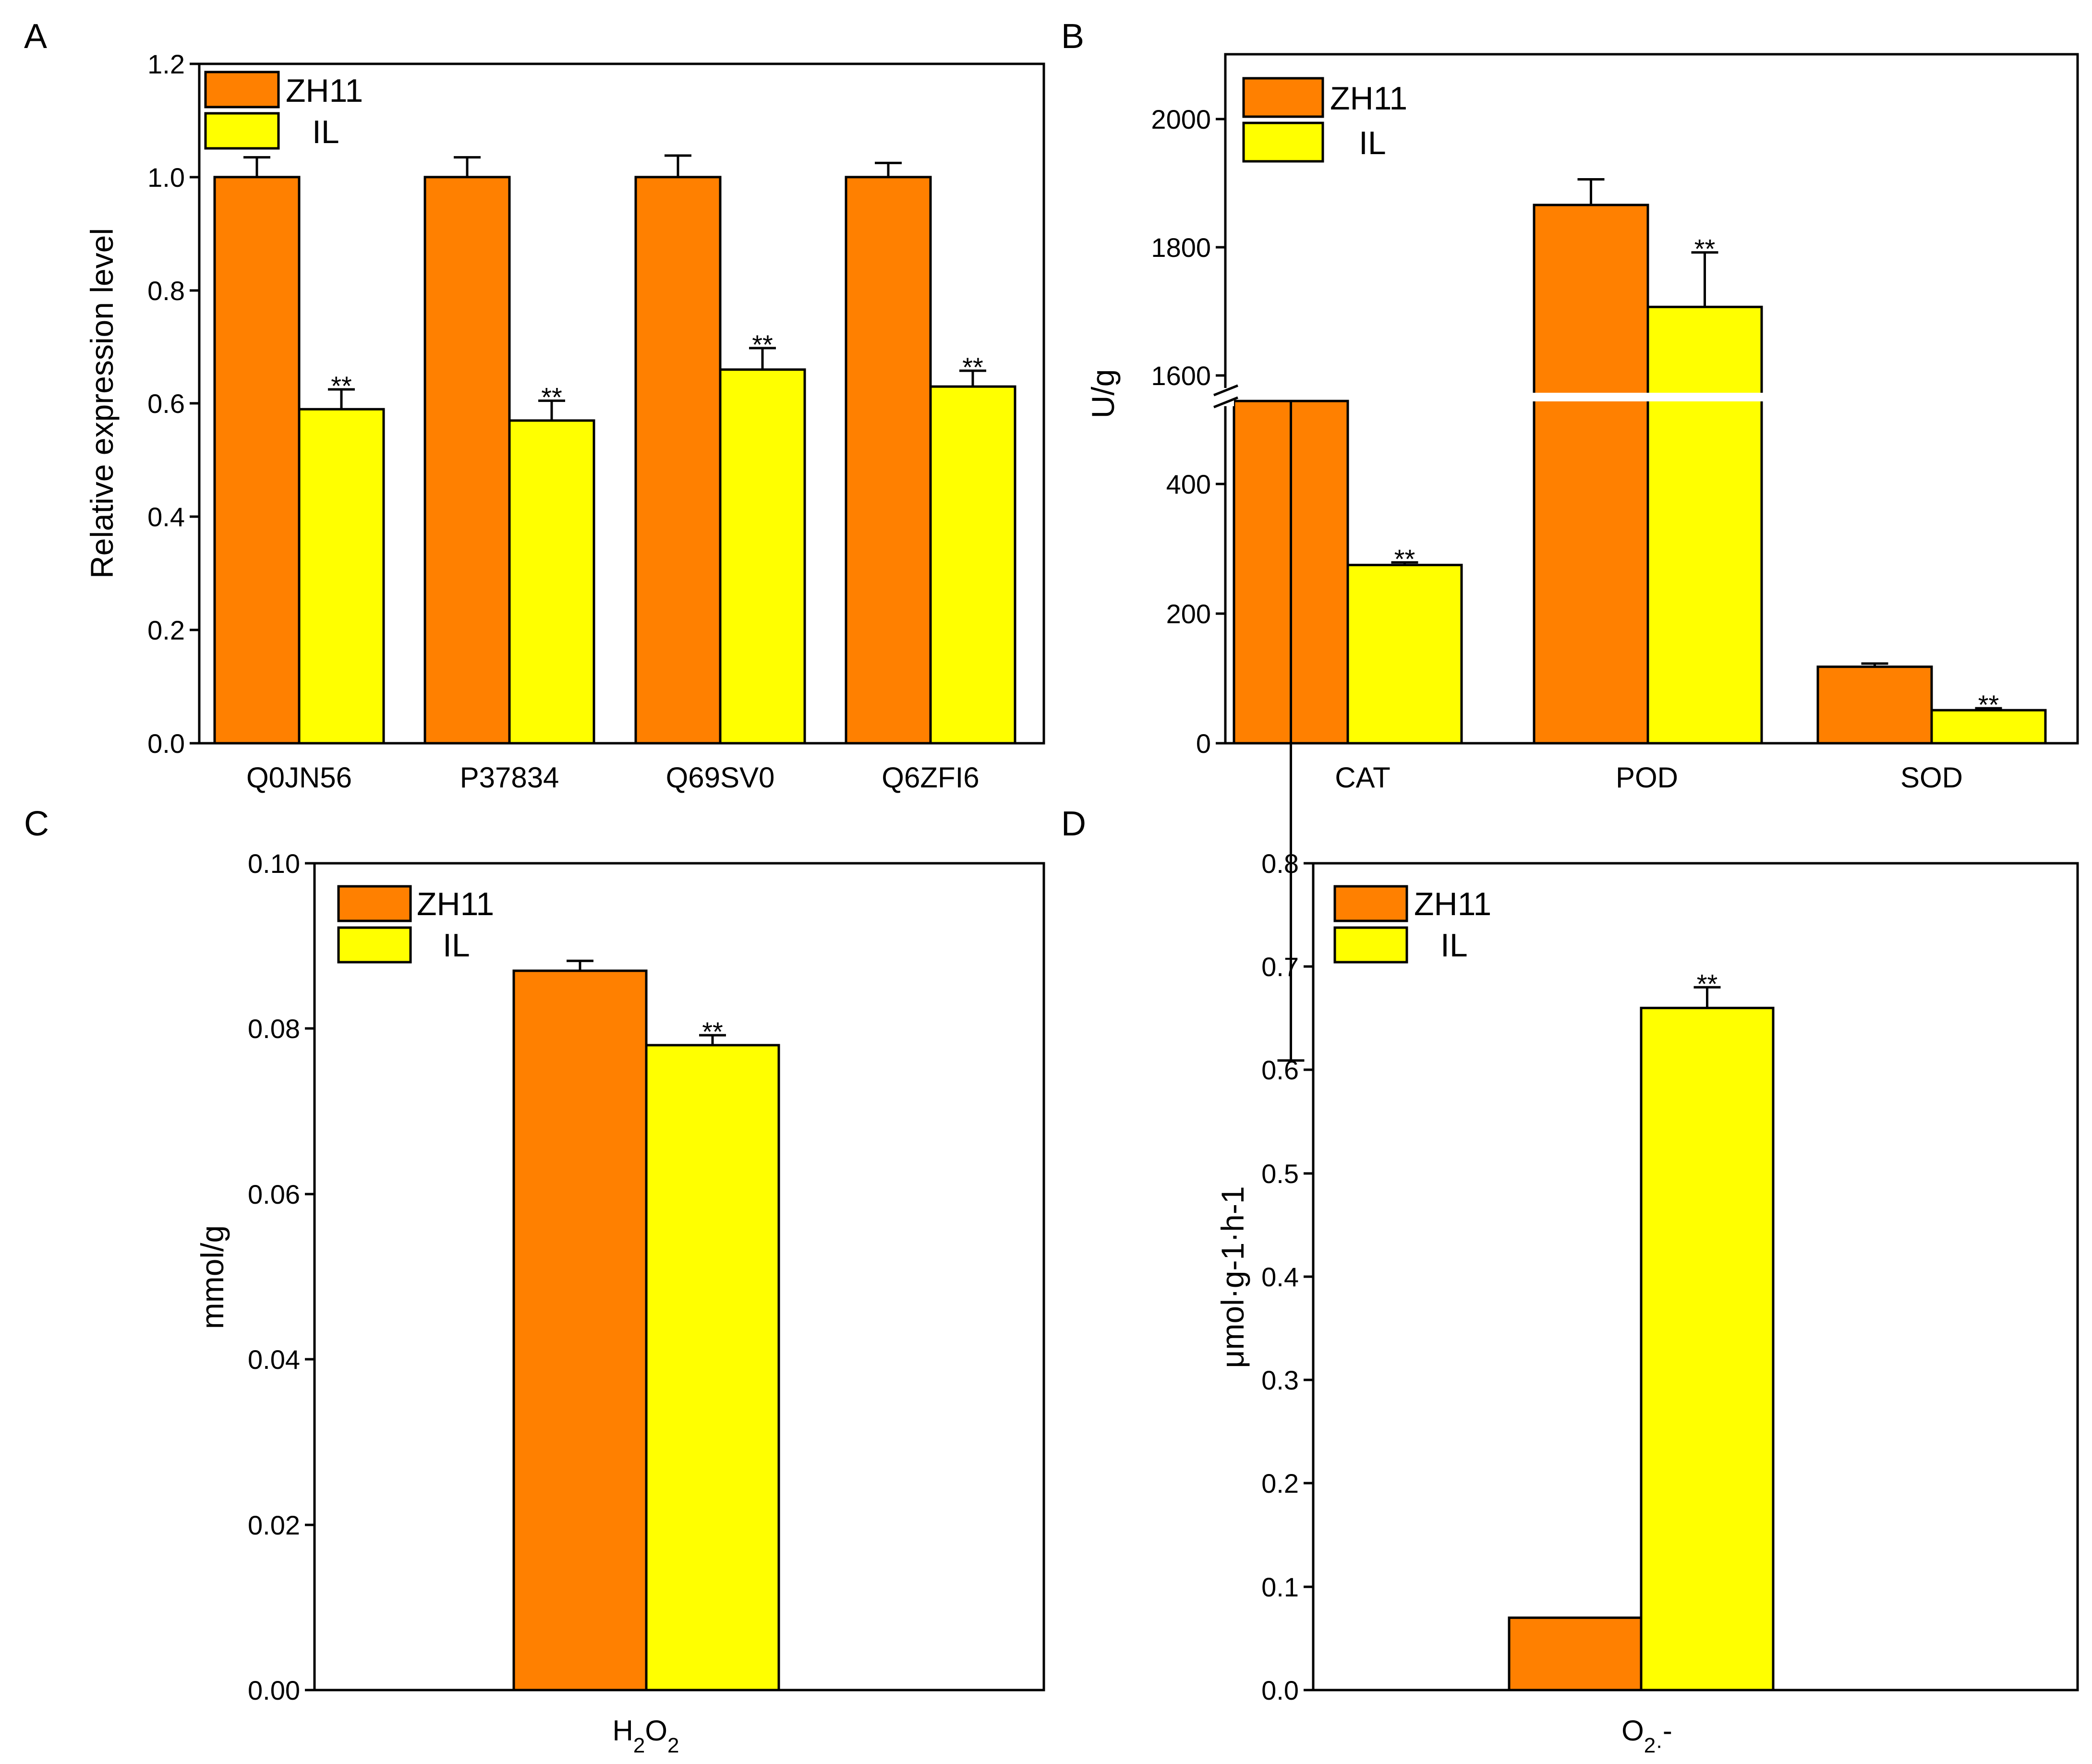 The image size is (2092, 1764). What do you see at coordinates (274, 1359) in the screenshot?
I see `panel-c-y-tick-label: 0.04` at bounding box center [274, 1359].